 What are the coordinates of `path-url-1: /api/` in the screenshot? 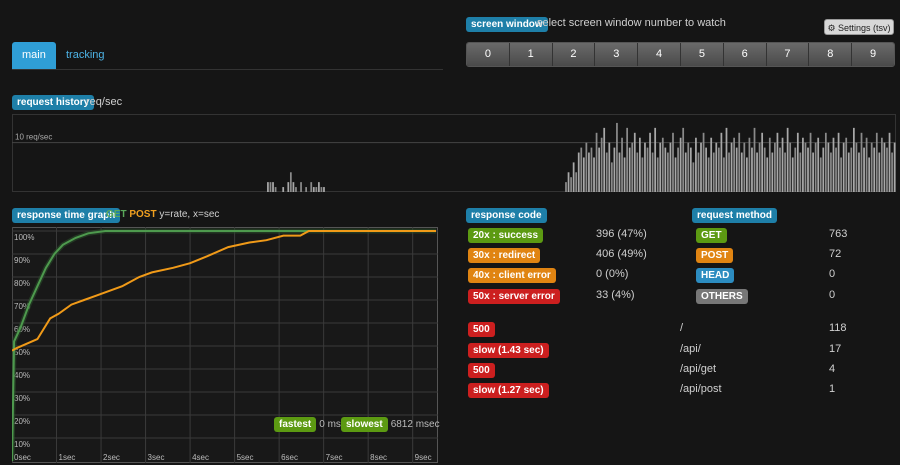 It's located at (690, 349).